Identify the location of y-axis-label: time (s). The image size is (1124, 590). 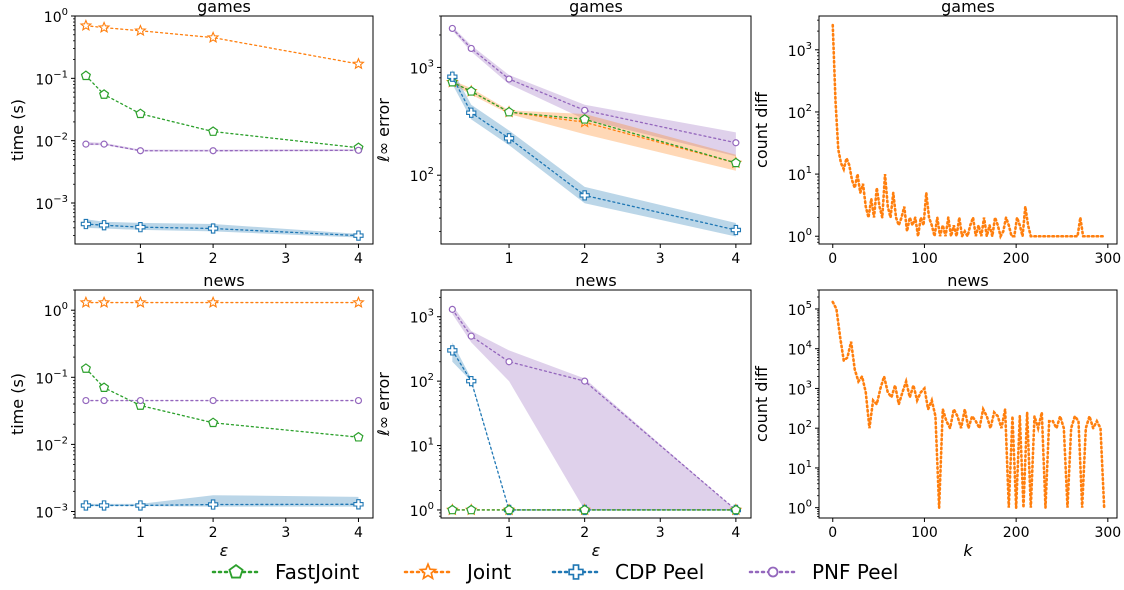
(17, 404).